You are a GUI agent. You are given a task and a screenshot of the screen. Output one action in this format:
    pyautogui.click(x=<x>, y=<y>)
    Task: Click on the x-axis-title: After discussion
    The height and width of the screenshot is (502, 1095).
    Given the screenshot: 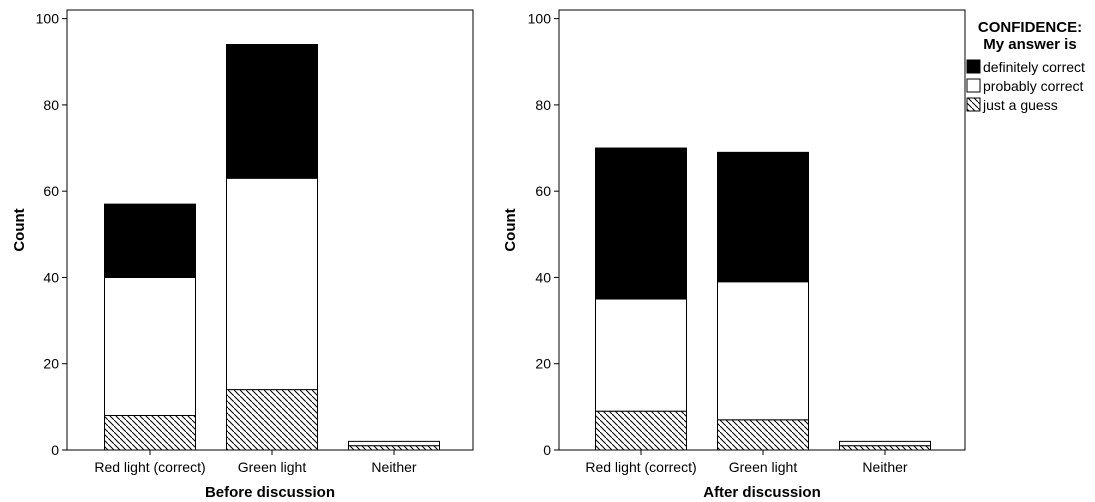 What is the action you would take?
    pyautogui.click(x=762, y=492)
    